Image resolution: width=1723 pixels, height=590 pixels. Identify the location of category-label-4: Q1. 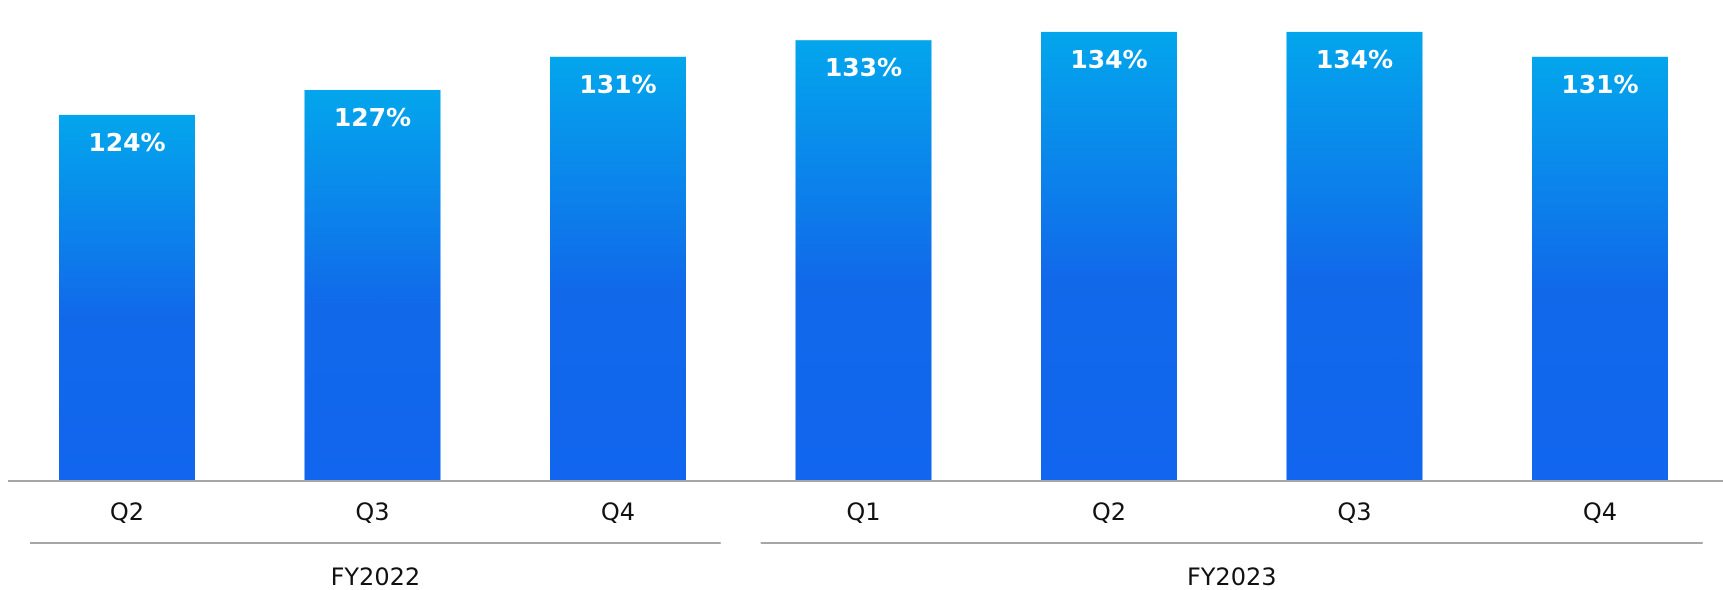
(863, 512).